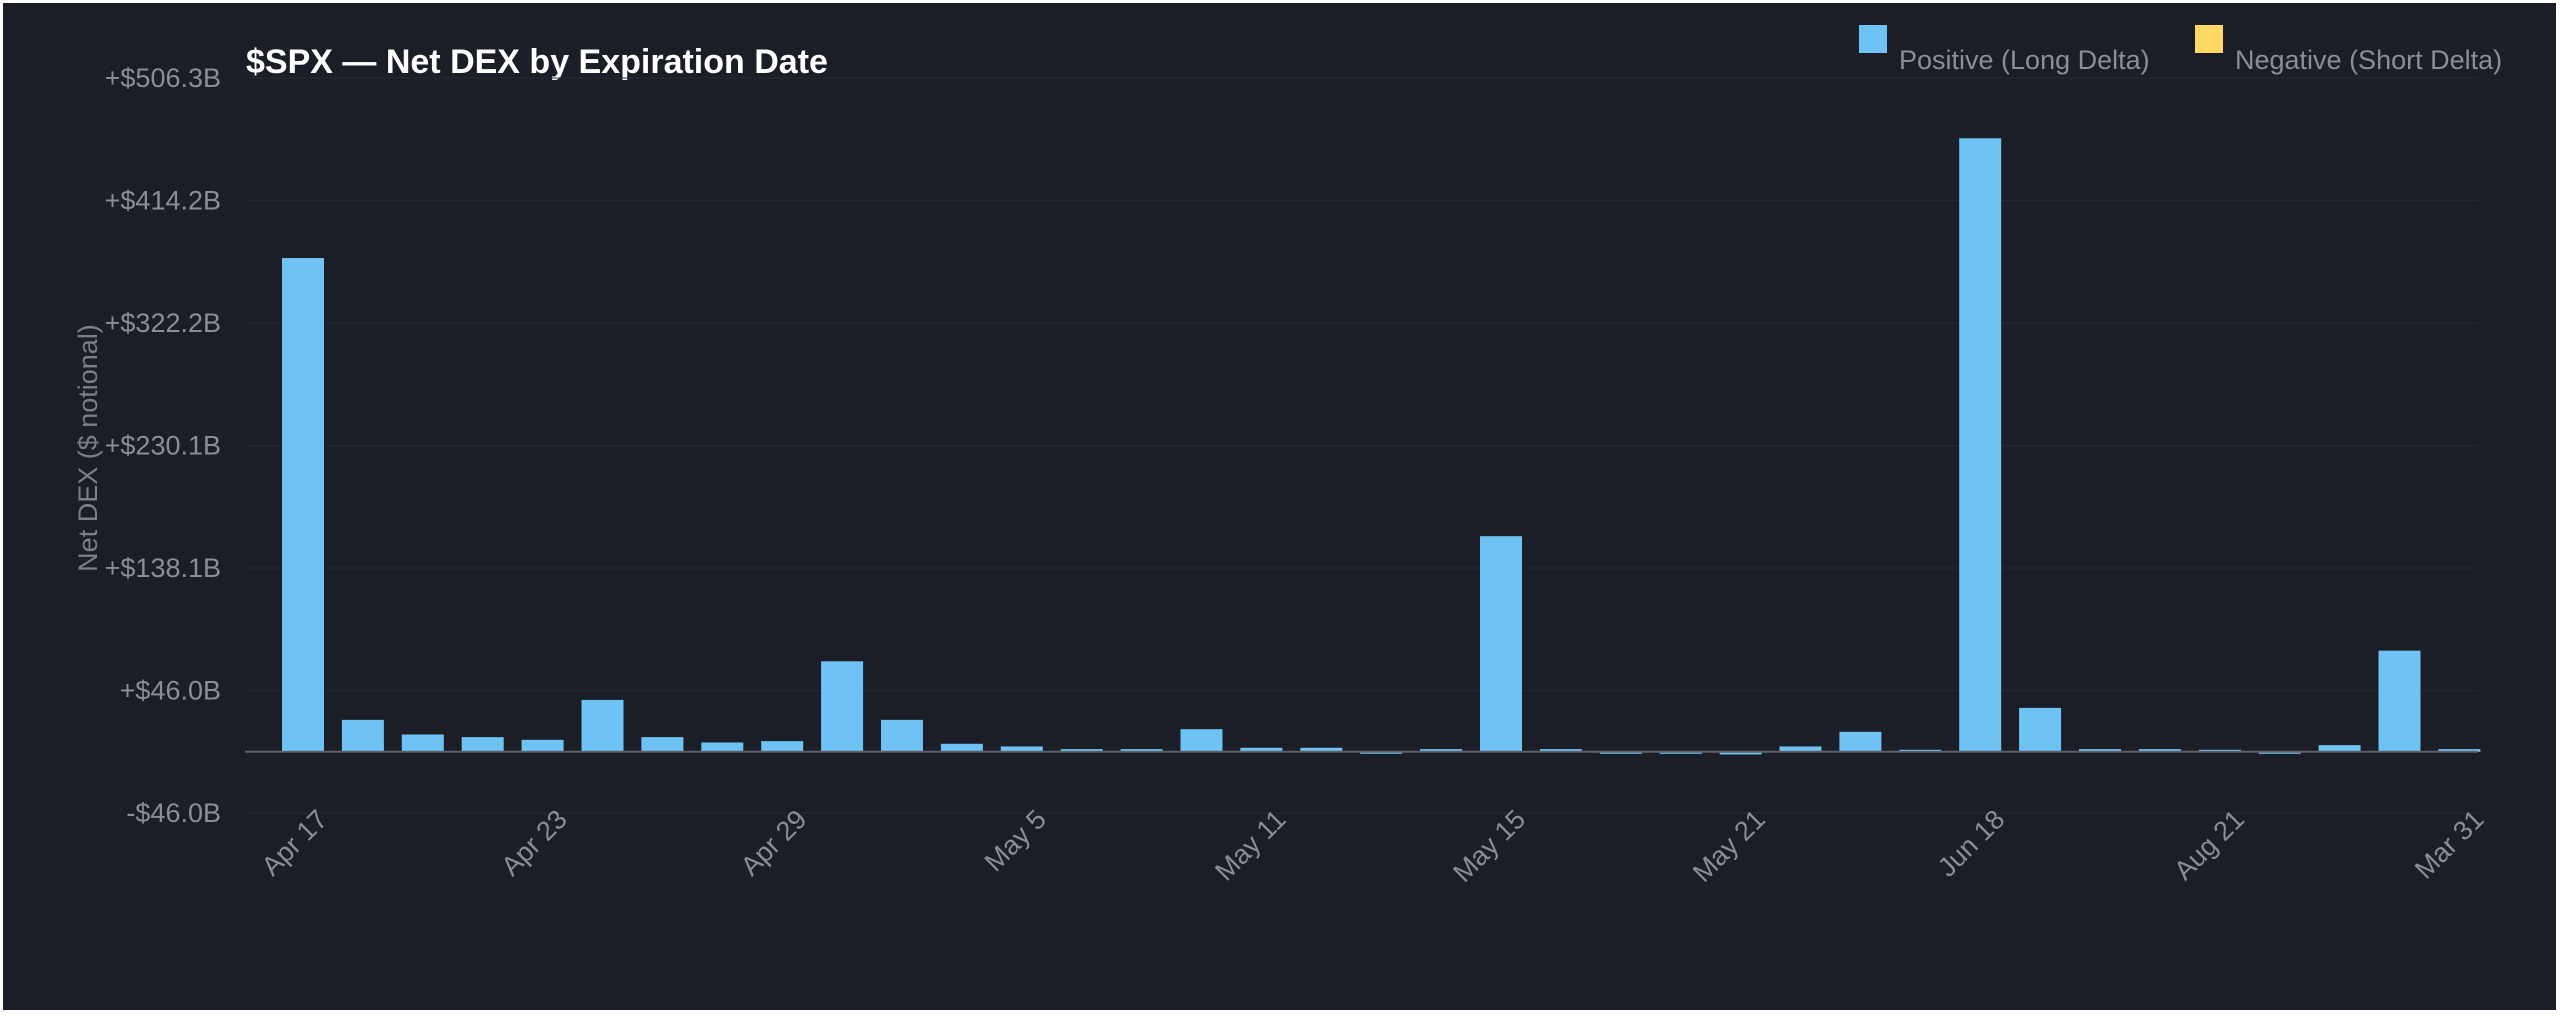 This screenshot has width=2560, height=1030. What do you see at coordinates (2449, 844) in the screenshot?
I see `x-tick-label: Mar 31` at bounding box center [2449, 844].